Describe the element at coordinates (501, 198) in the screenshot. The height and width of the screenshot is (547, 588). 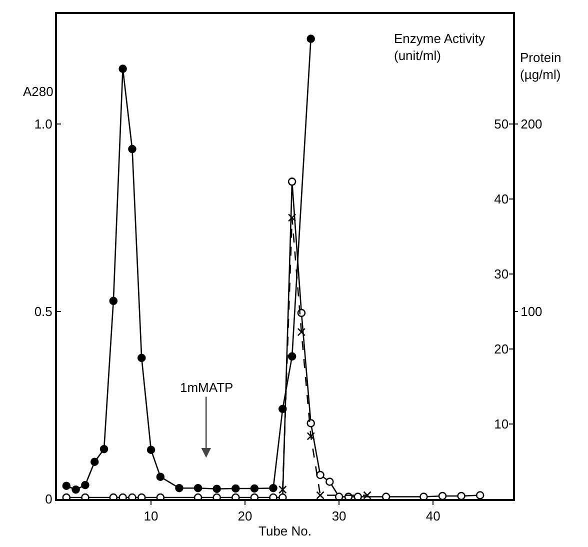
I see `y2-tick-label: 40` at that location.